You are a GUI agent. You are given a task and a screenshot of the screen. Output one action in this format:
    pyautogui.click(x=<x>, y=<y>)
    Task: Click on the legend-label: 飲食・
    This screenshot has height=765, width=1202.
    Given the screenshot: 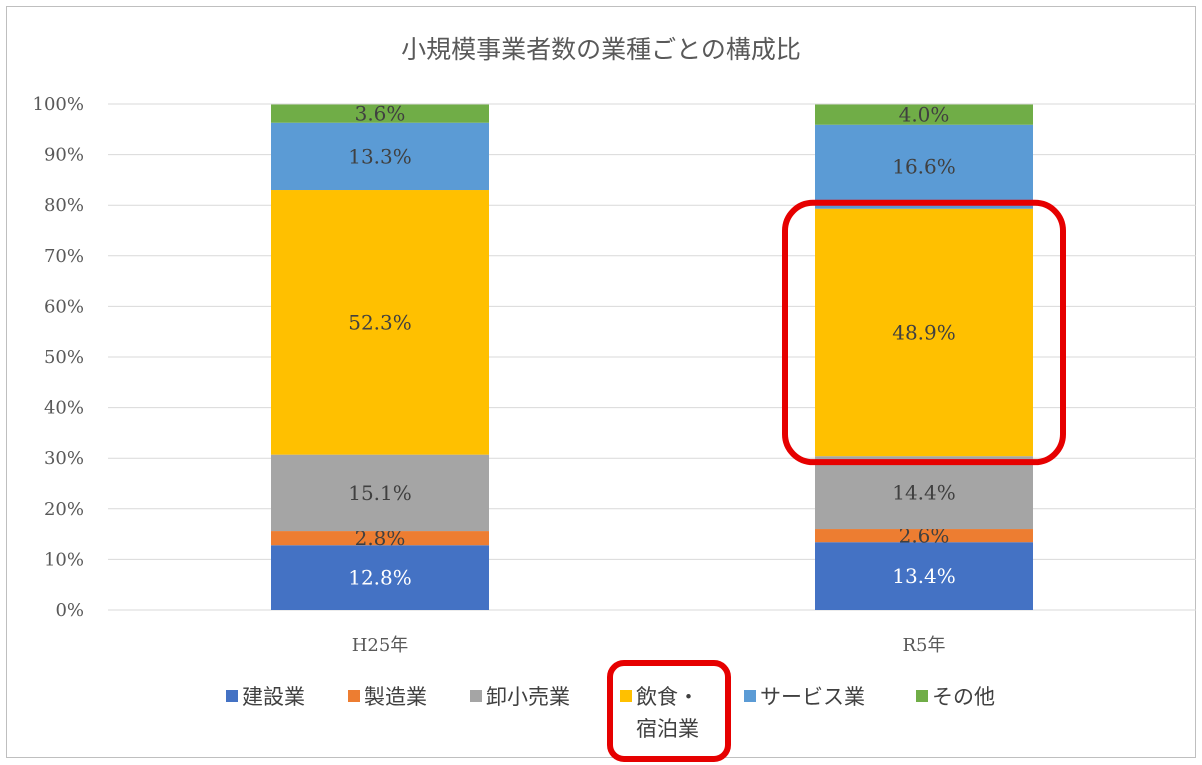 What is the action you would take?
    pyautogui.click(x=667, y=697)
    